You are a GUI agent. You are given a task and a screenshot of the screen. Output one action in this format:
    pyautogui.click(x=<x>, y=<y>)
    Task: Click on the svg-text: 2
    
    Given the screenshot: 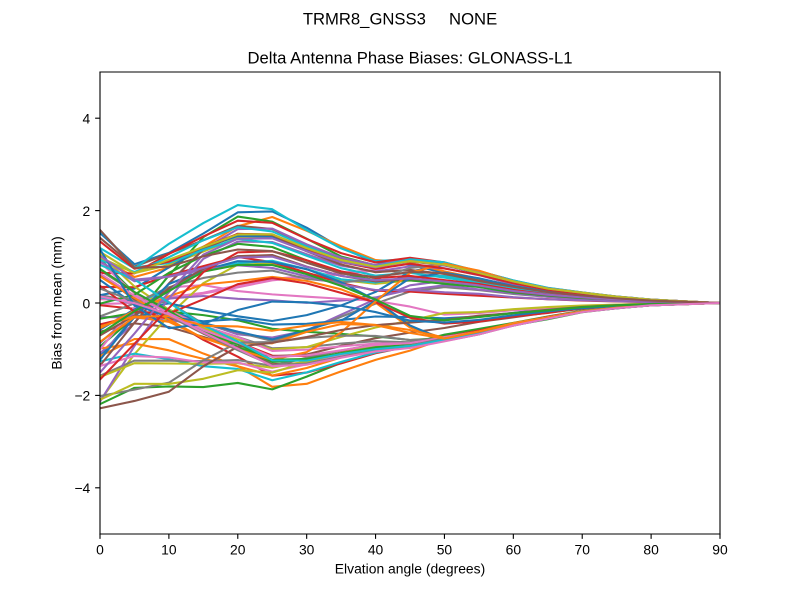 What is the action you would take?
    pyautogui.click(x=87, y=211)
    